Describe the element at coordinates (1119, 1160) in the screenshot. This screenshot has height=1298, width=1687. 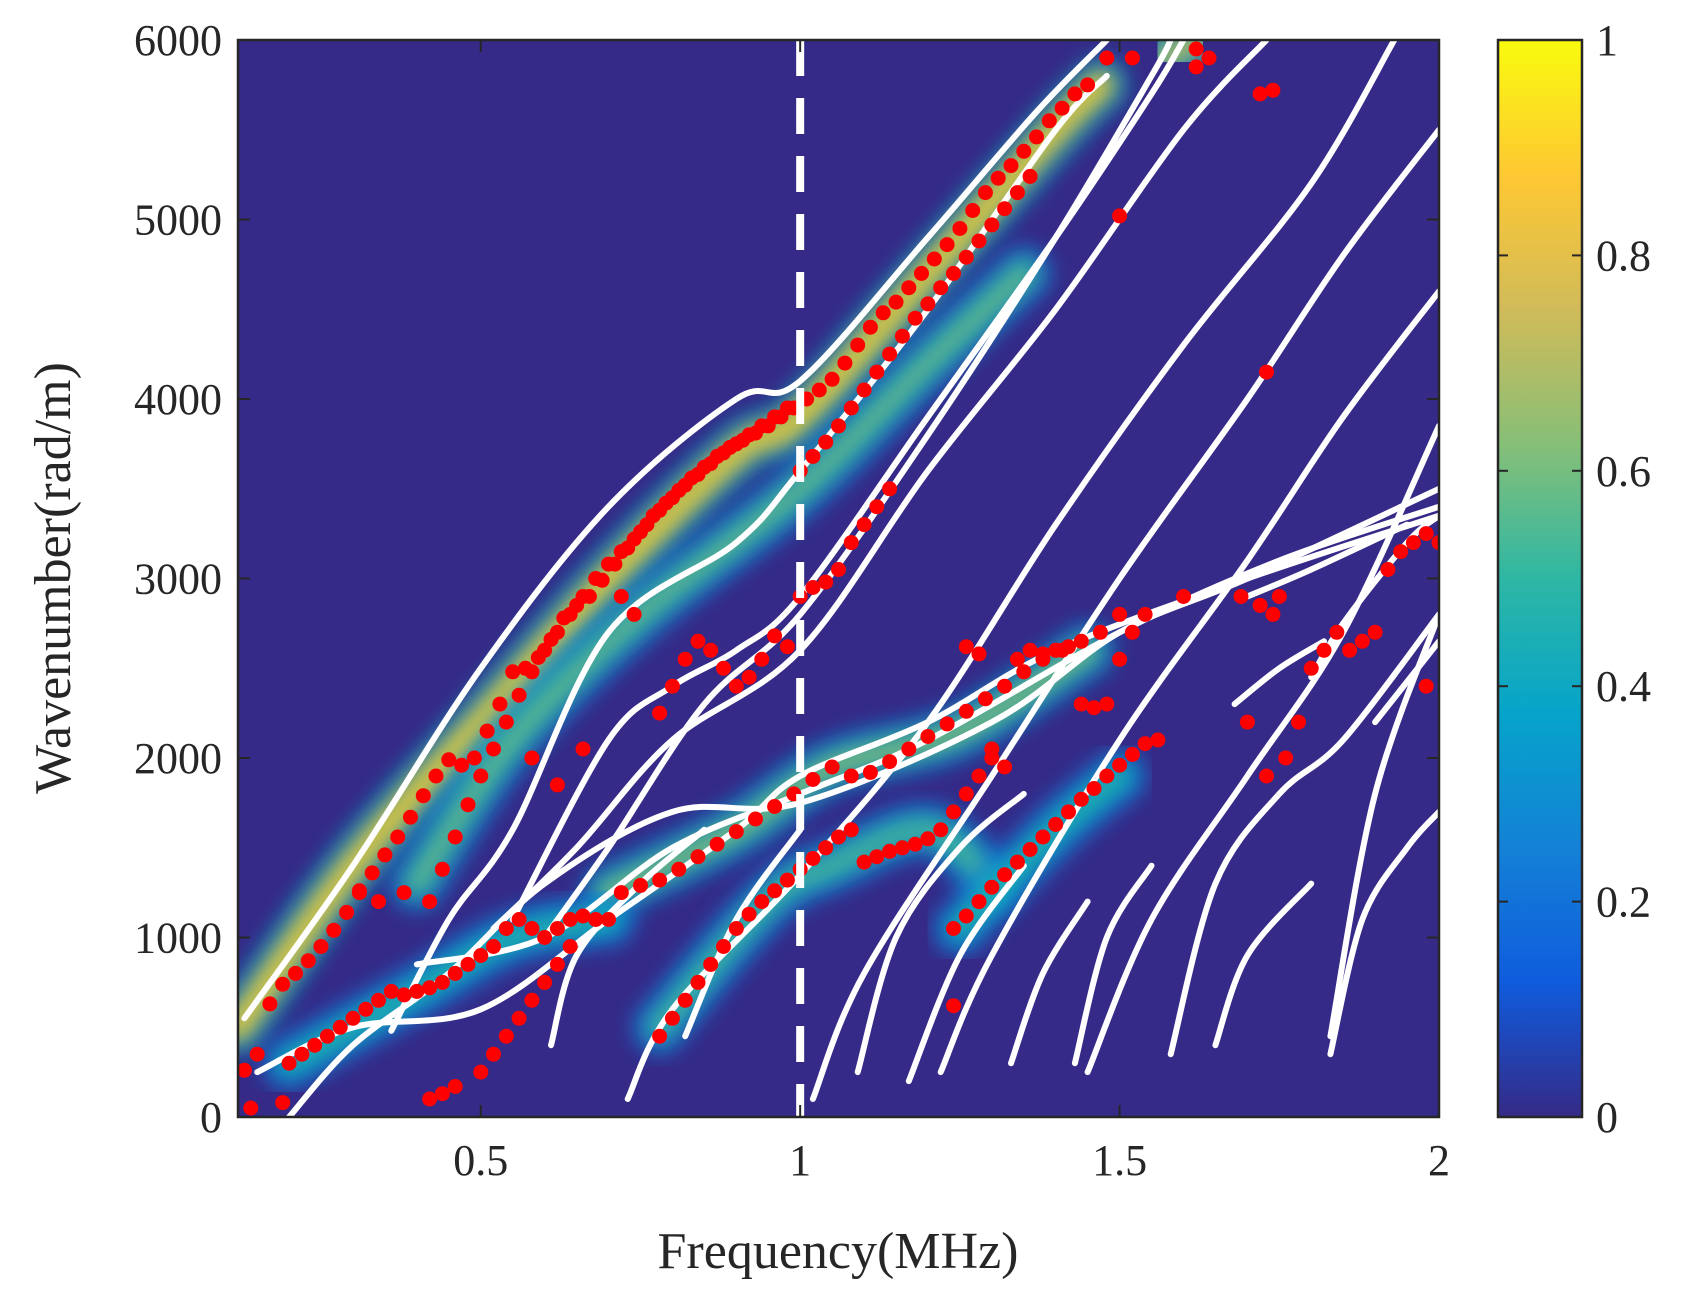
I see `x-tick-label: 1.5` at that location.